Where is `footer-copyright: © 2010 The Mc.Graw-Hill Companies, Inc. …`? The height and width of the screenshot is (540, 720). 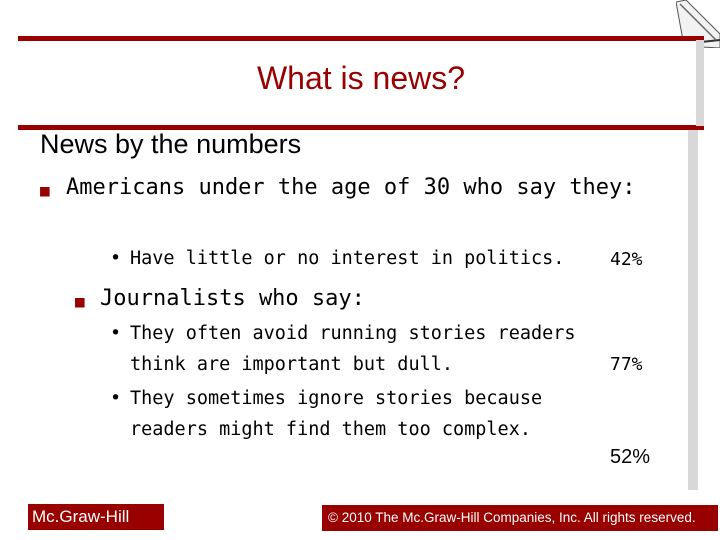
footer-copyright: © 2010 The Mc.Graw-Hill Companies, Inc. … is located at coordinates (520, 518).